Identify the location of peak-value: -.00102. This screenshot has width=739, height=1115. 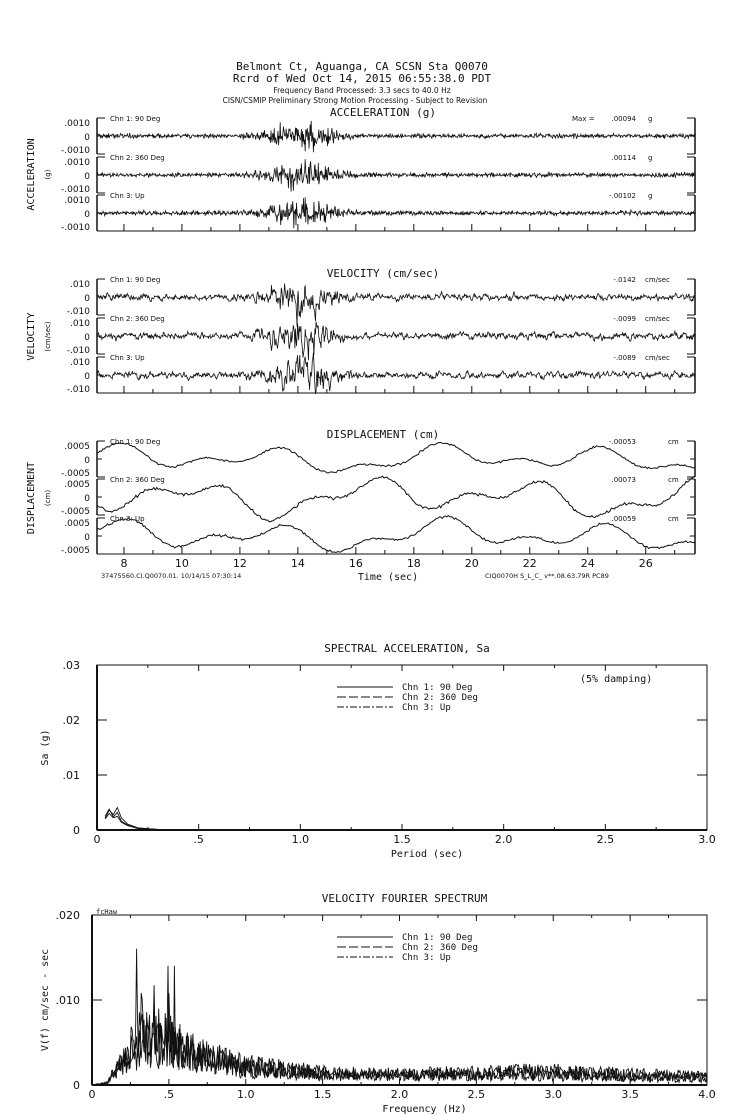
(622, 196).